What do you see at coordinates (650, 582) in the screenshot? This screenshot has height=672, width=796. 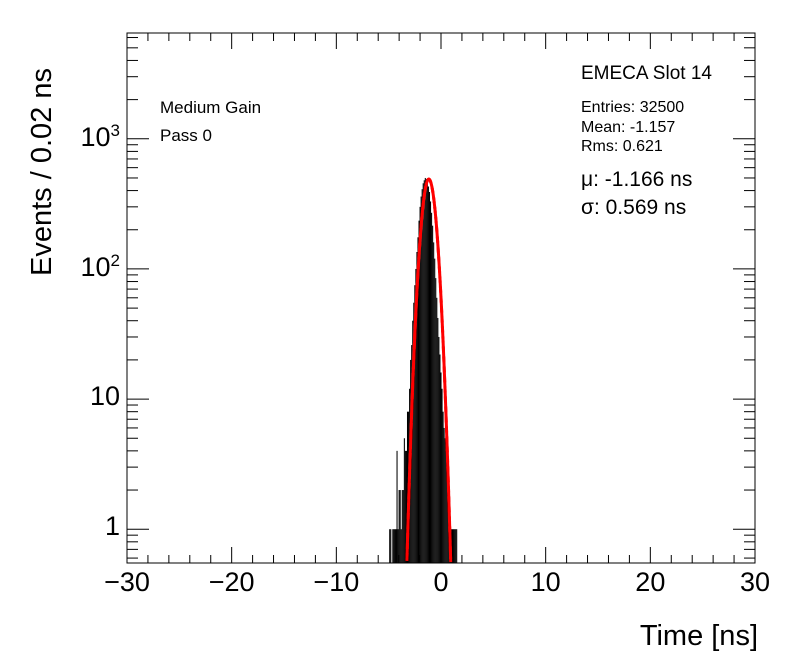 I see `x-tick-label: 20` at bounding box center [650, 582].